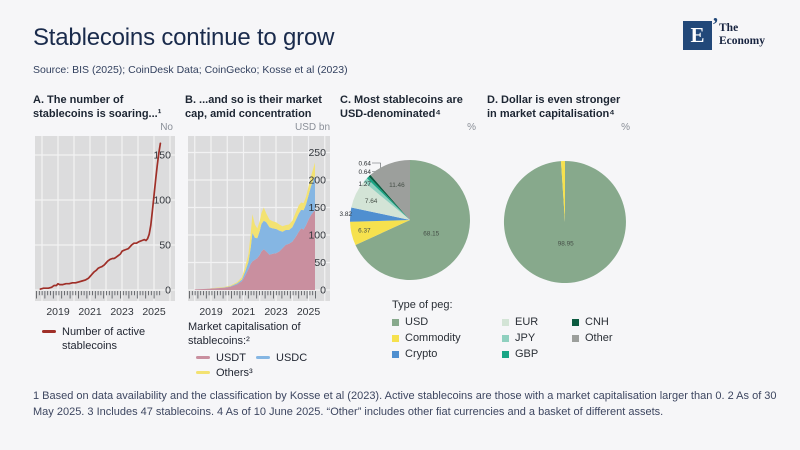  Describe the element at coordinates (625, 127) in the screenshot. I see `panel-d-unit: %` at that location.